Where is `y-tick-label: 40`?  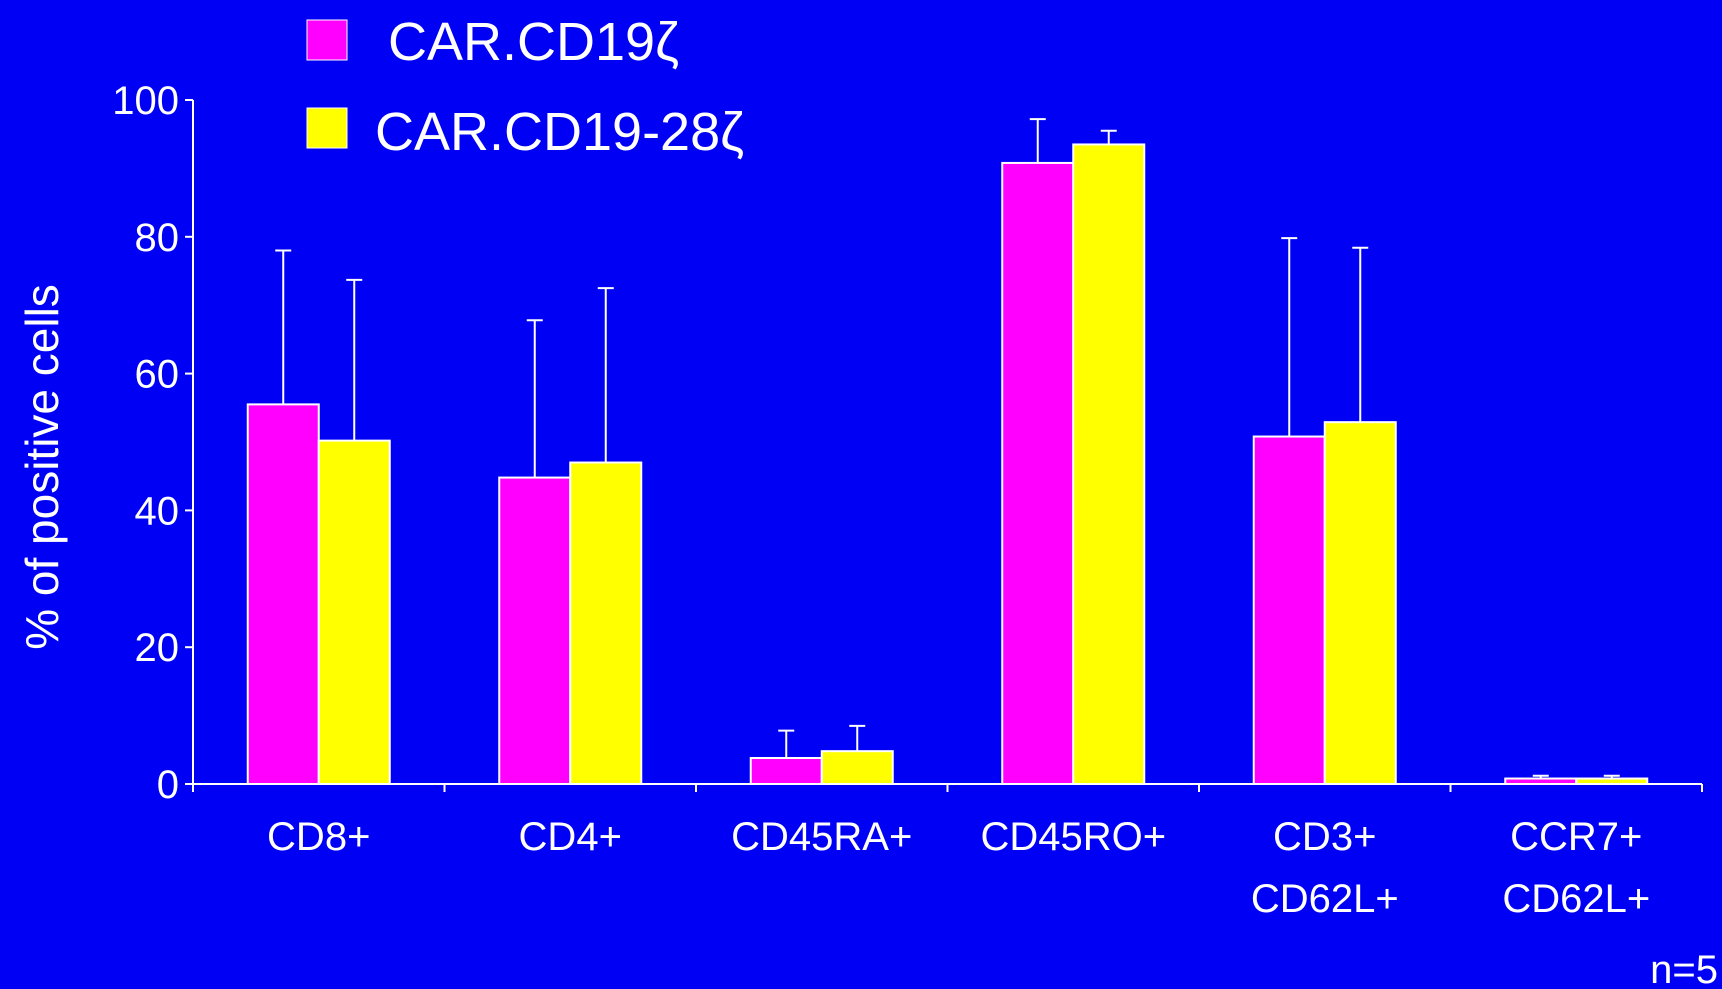
y-tick-label: 40 is located at coordinates (157, 511).